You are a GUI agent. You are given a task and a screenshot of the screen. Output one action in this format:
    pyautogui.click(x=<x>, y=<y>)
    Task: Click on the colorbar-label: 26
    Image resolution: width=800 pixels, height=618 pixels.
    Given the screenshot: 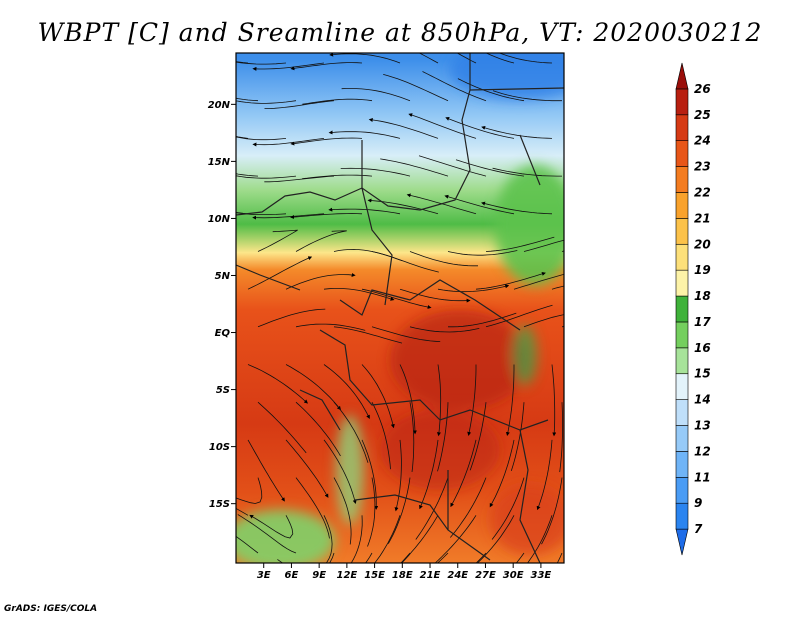 What is the action you would take?
    pyautogui.click(x=702, y=89)
    